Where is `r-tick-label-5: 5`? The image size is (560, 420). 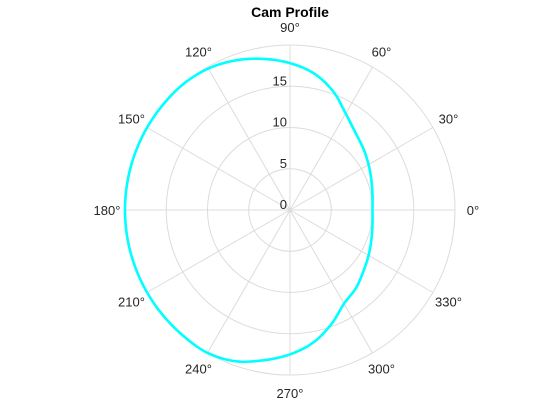 r-tick-label-5: 5 is located at coordinates (283, 163).